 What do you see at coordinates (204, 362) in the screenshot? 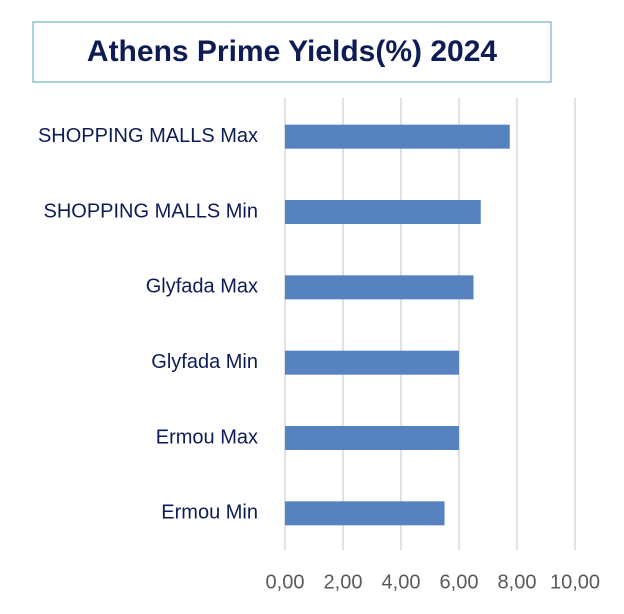
I see `y-tick-label: Glyfada Min` at bounding box center [204, 362].